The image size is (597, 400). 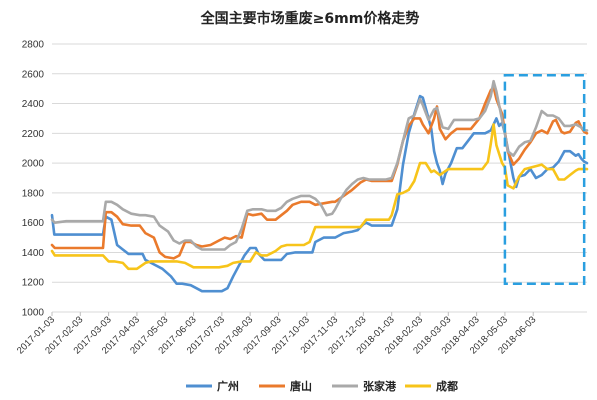 What do you see at coordinates (33, 313) in the screenshot?
I see `y-tick-label: 1000` at bounding box center [33, 313].